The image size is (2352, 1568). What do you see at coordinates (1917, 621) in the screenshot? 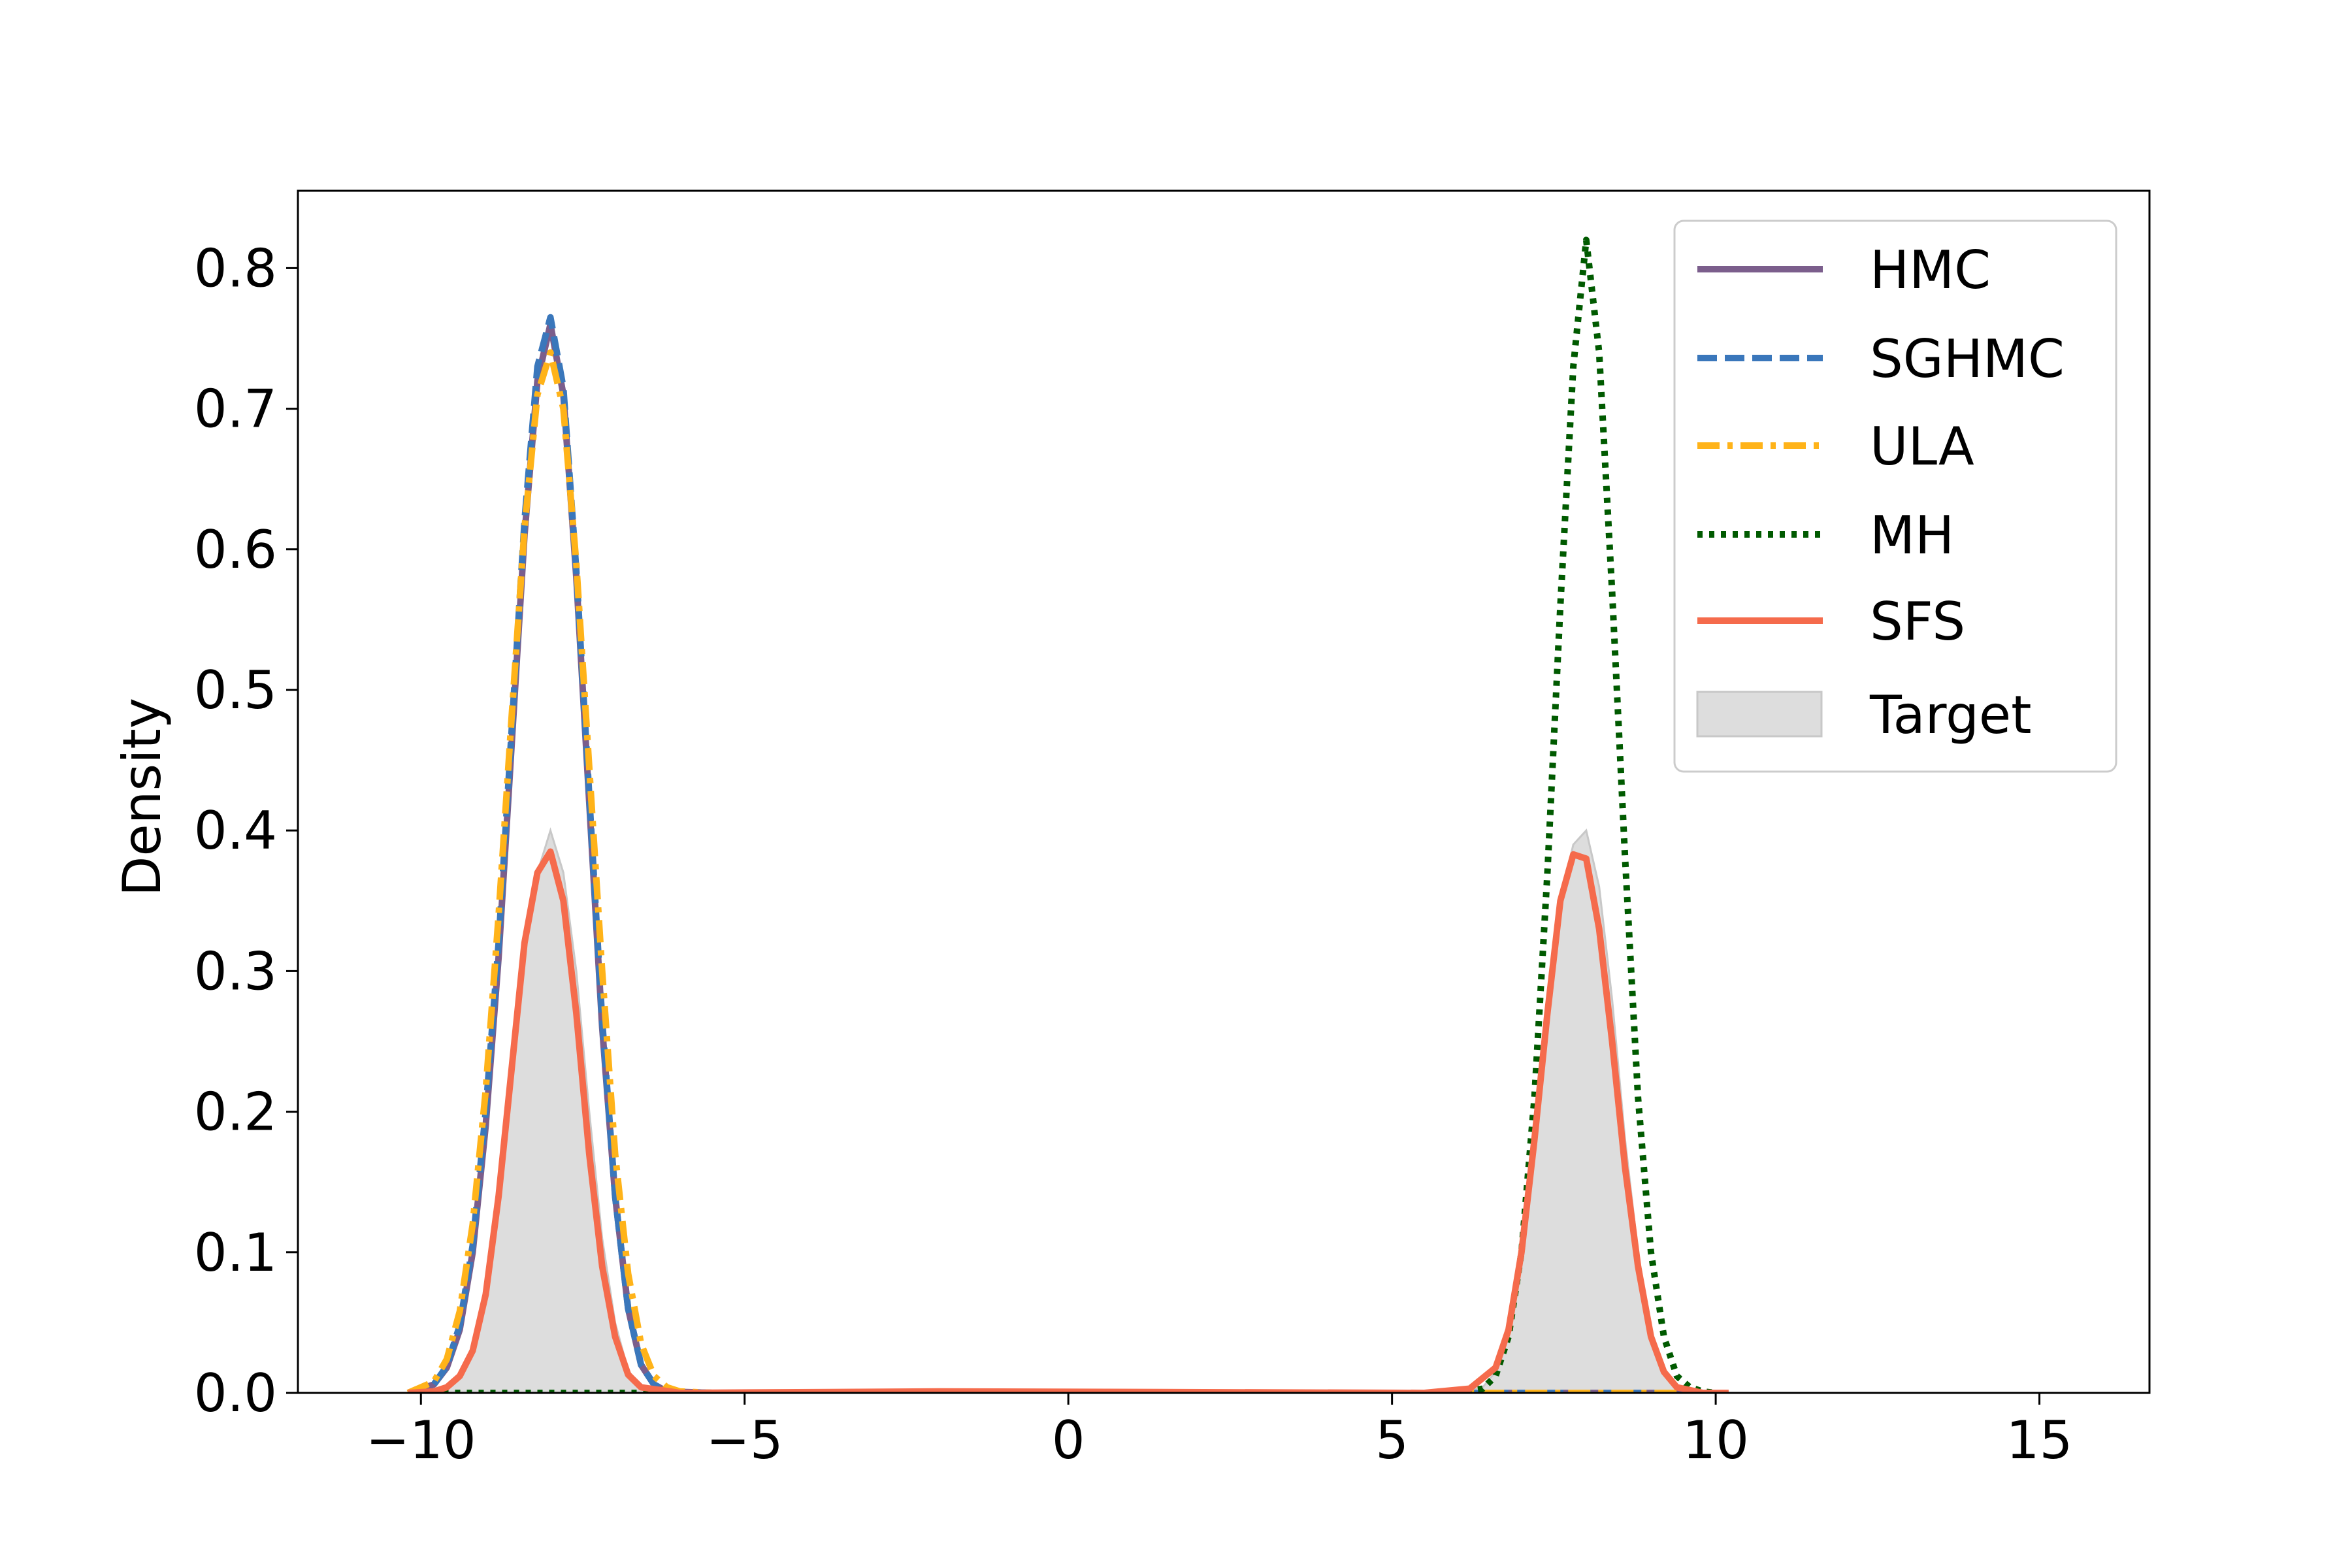
I see `legend-sfs-label: SFS` at bounding box center [1917, 621].